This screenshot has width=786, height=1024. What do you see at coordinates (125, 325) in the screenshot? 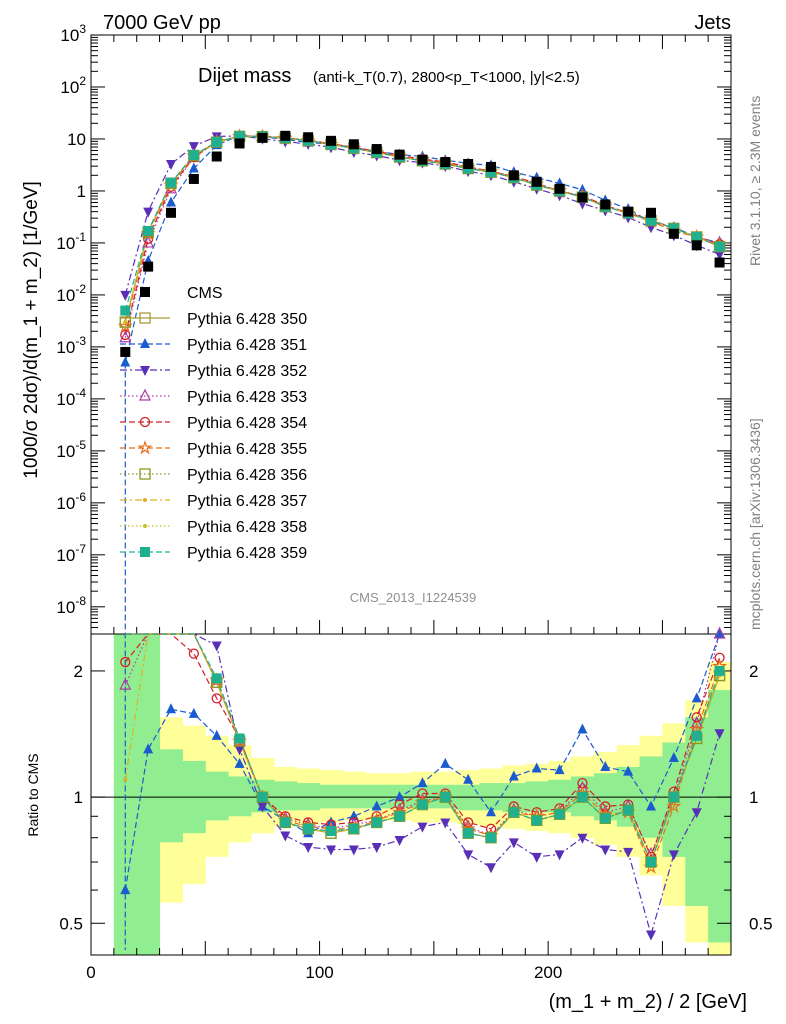
I see `marker-open-star` at bounding box center [125, 325].